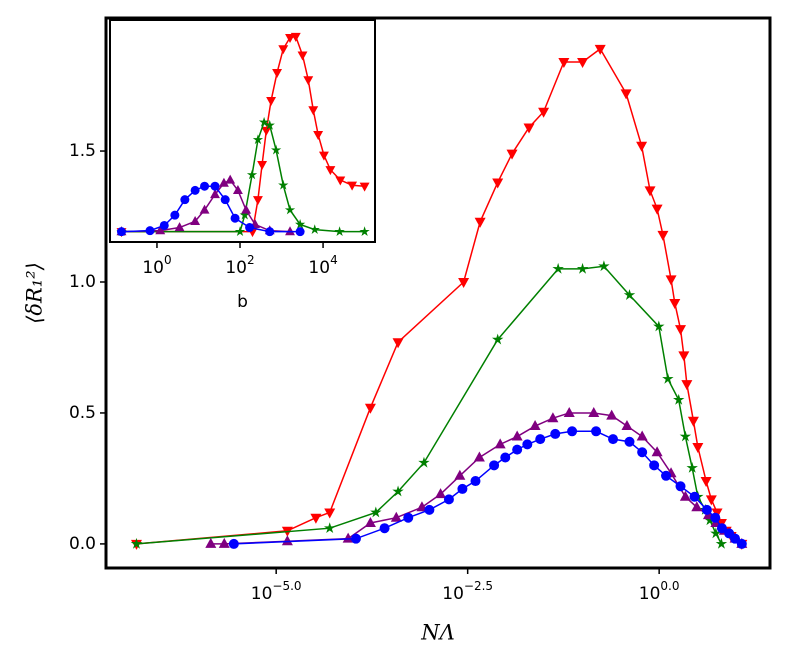 The width and height of the screenshot is (793, 661). What do you see at coordinates (242, 302) in the screenshot?
I see `x-axis-label: b` at bounding box center [242, 302].